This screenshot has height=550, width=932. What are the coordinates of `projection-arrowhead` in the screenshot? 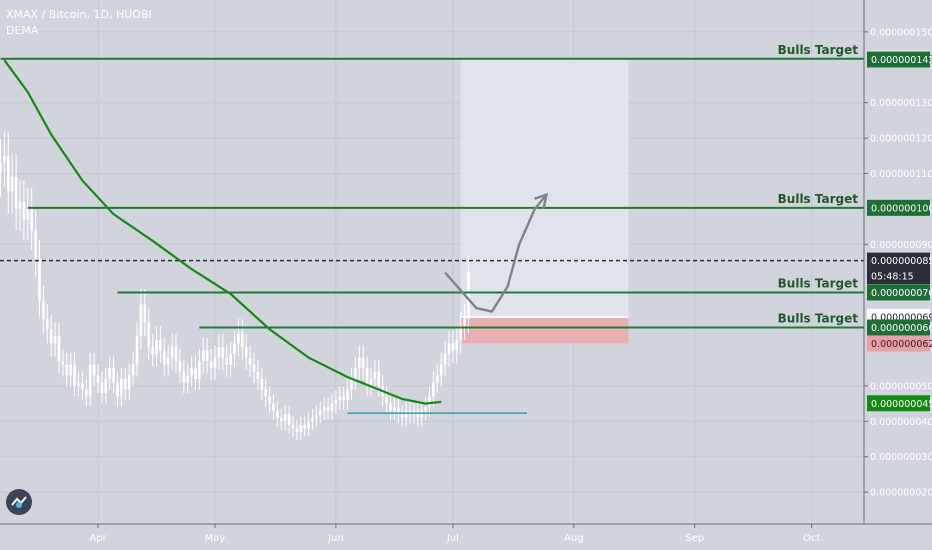 It's located at (541, 200).